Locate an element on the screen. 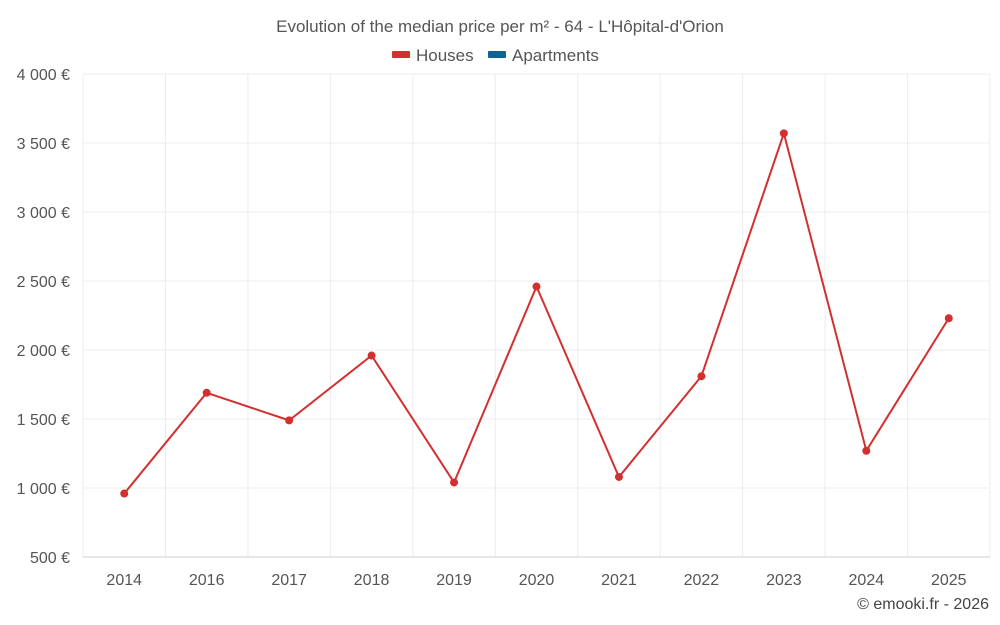  credit-text: © emooki.fr - 2026 is located at coordinates (923, 604).